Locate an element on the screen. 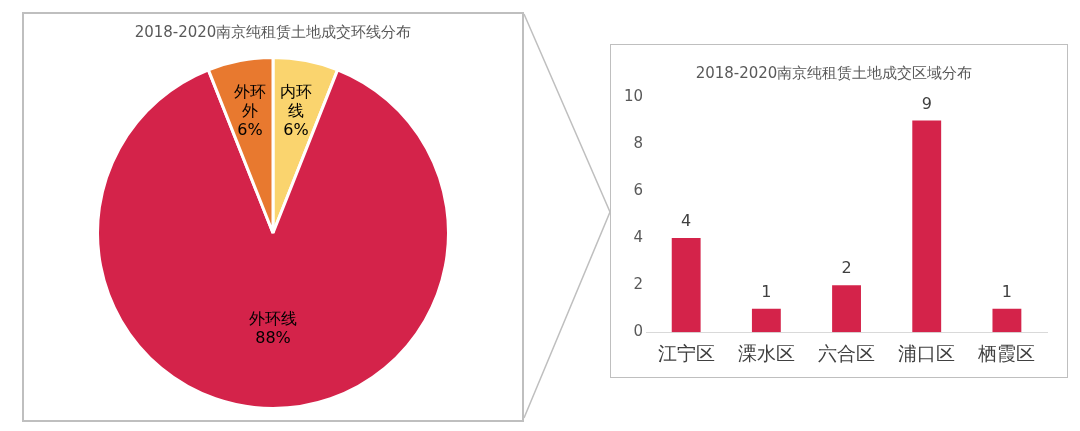 The image size is (1080, 431). chart-title: 2018-2020南京纯租赁土地成交环线分布 is located at coordinates (273, 31).